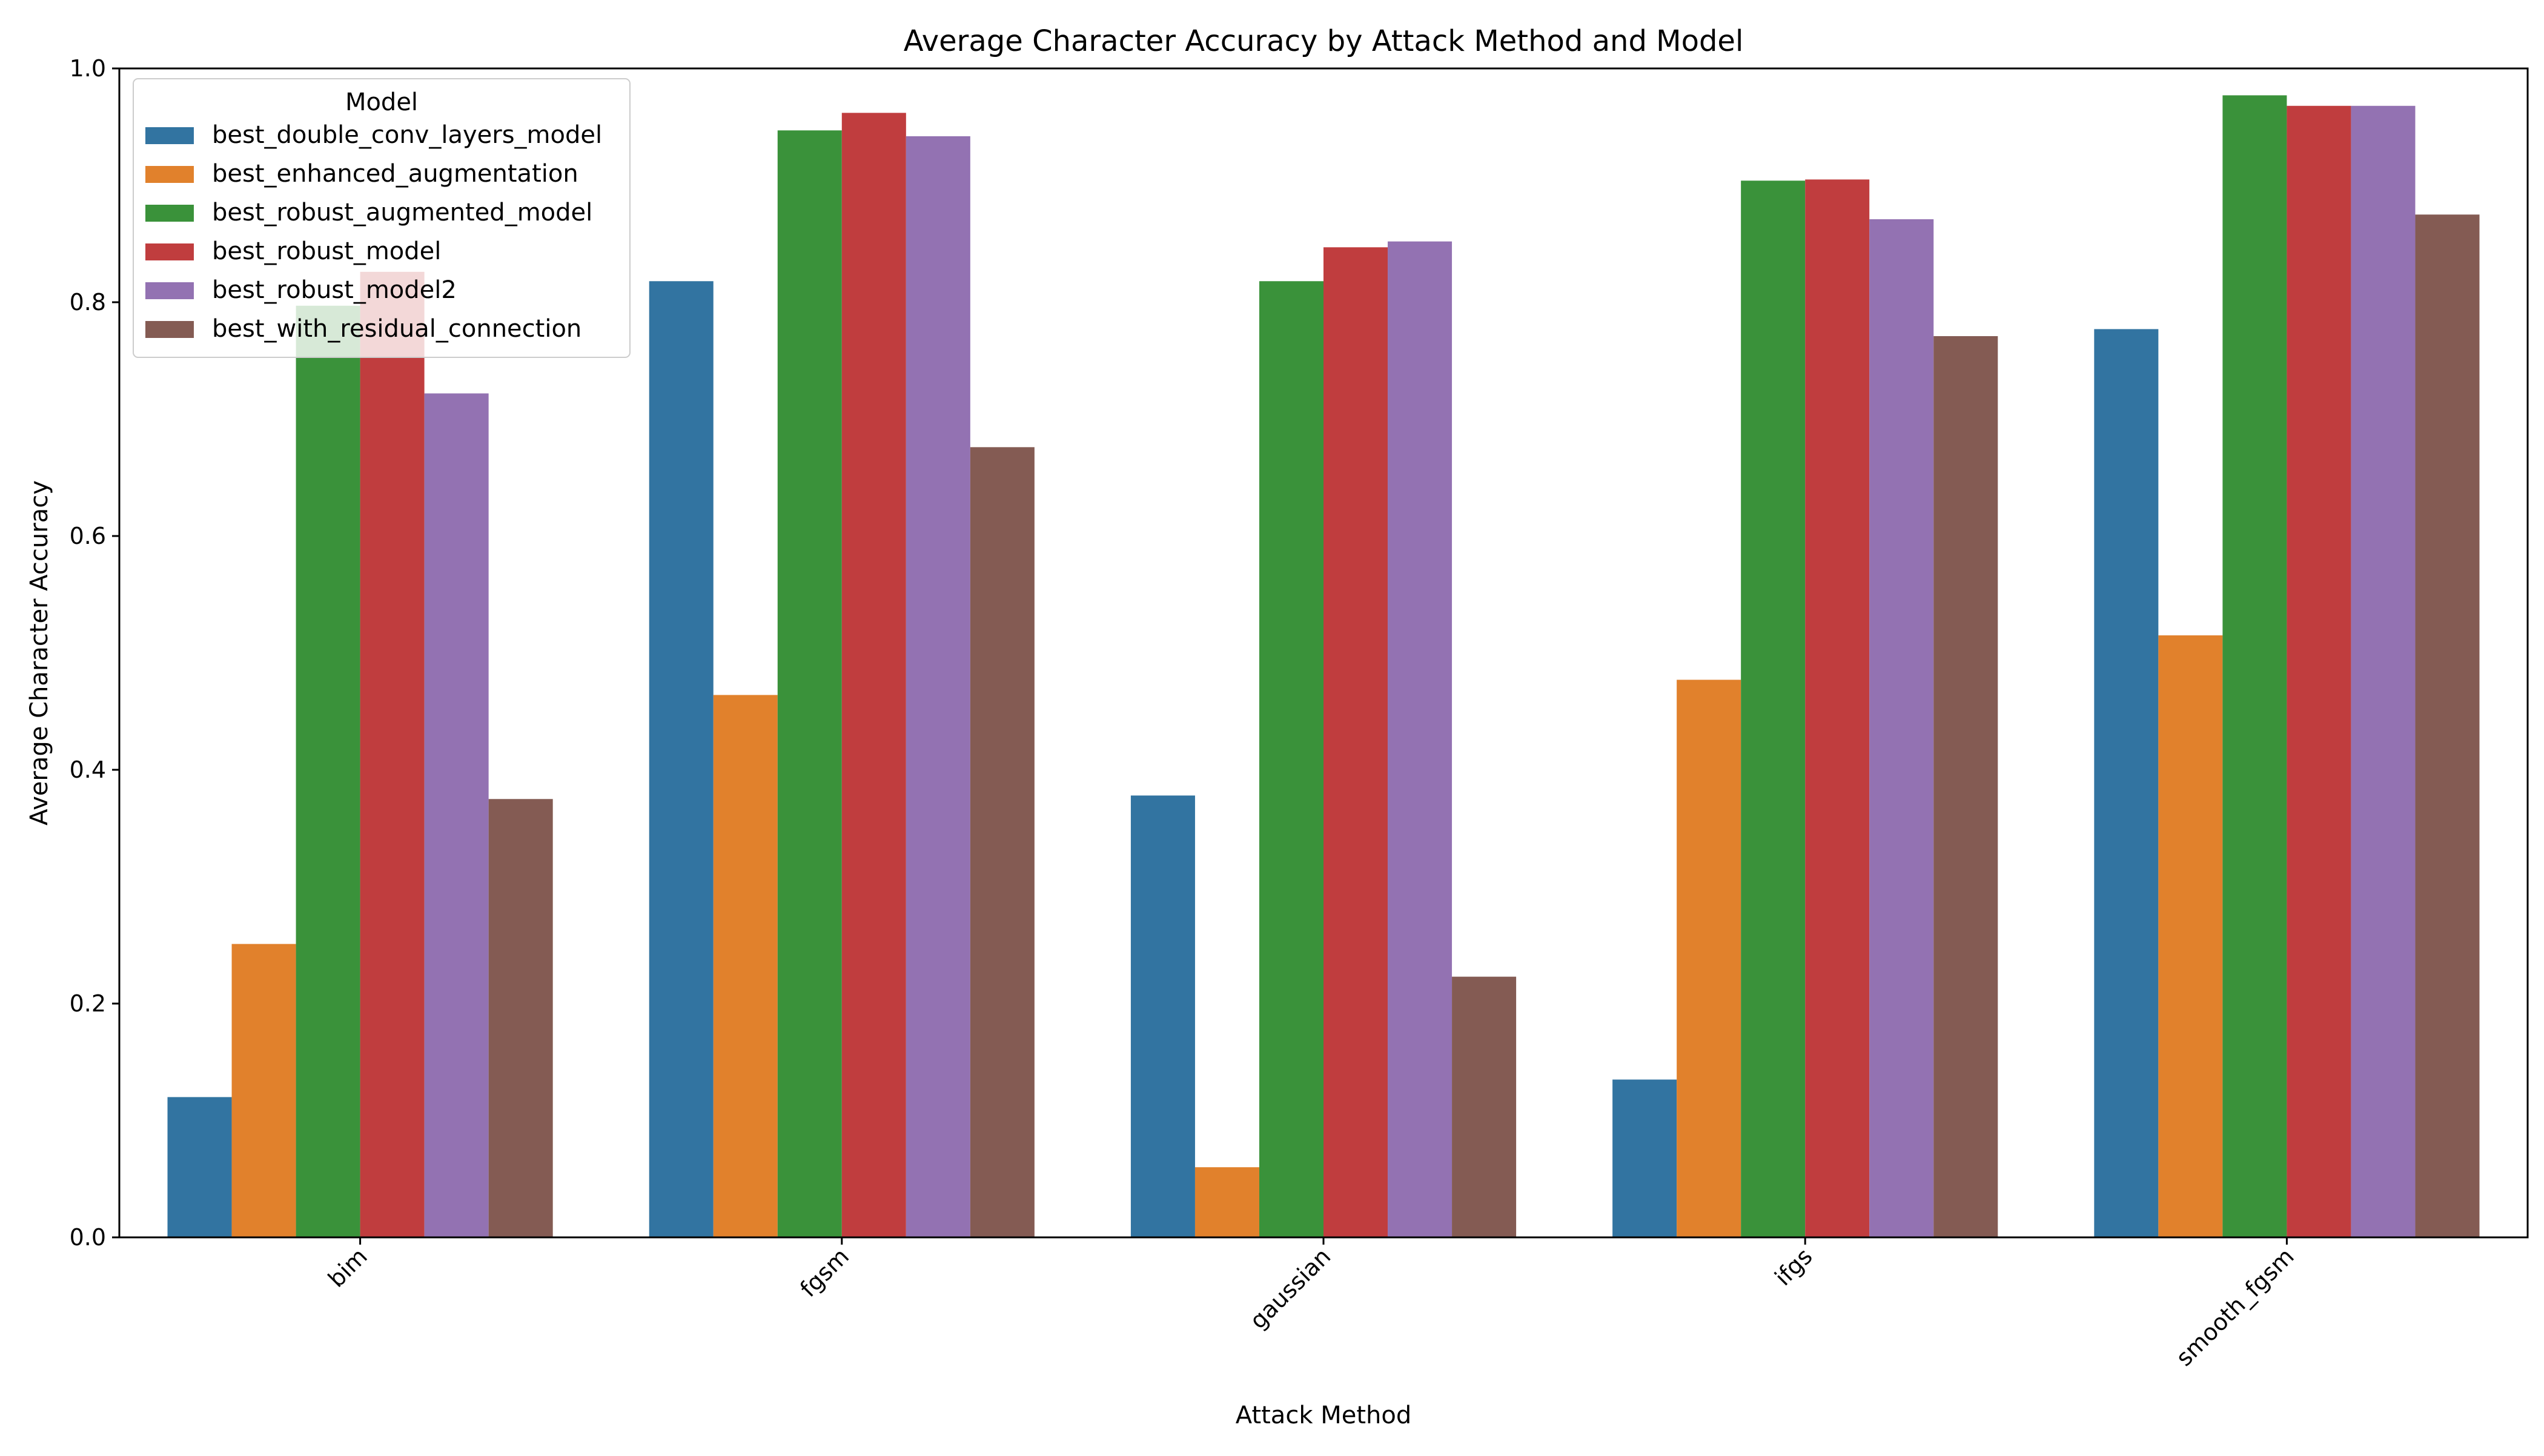 The image size is (2544, 1456). Describe the element at coordinates (2235, 1307) in the screenshot. I see `x-tick-label-smooth_fgsm: smooth_fgsm` at that location.